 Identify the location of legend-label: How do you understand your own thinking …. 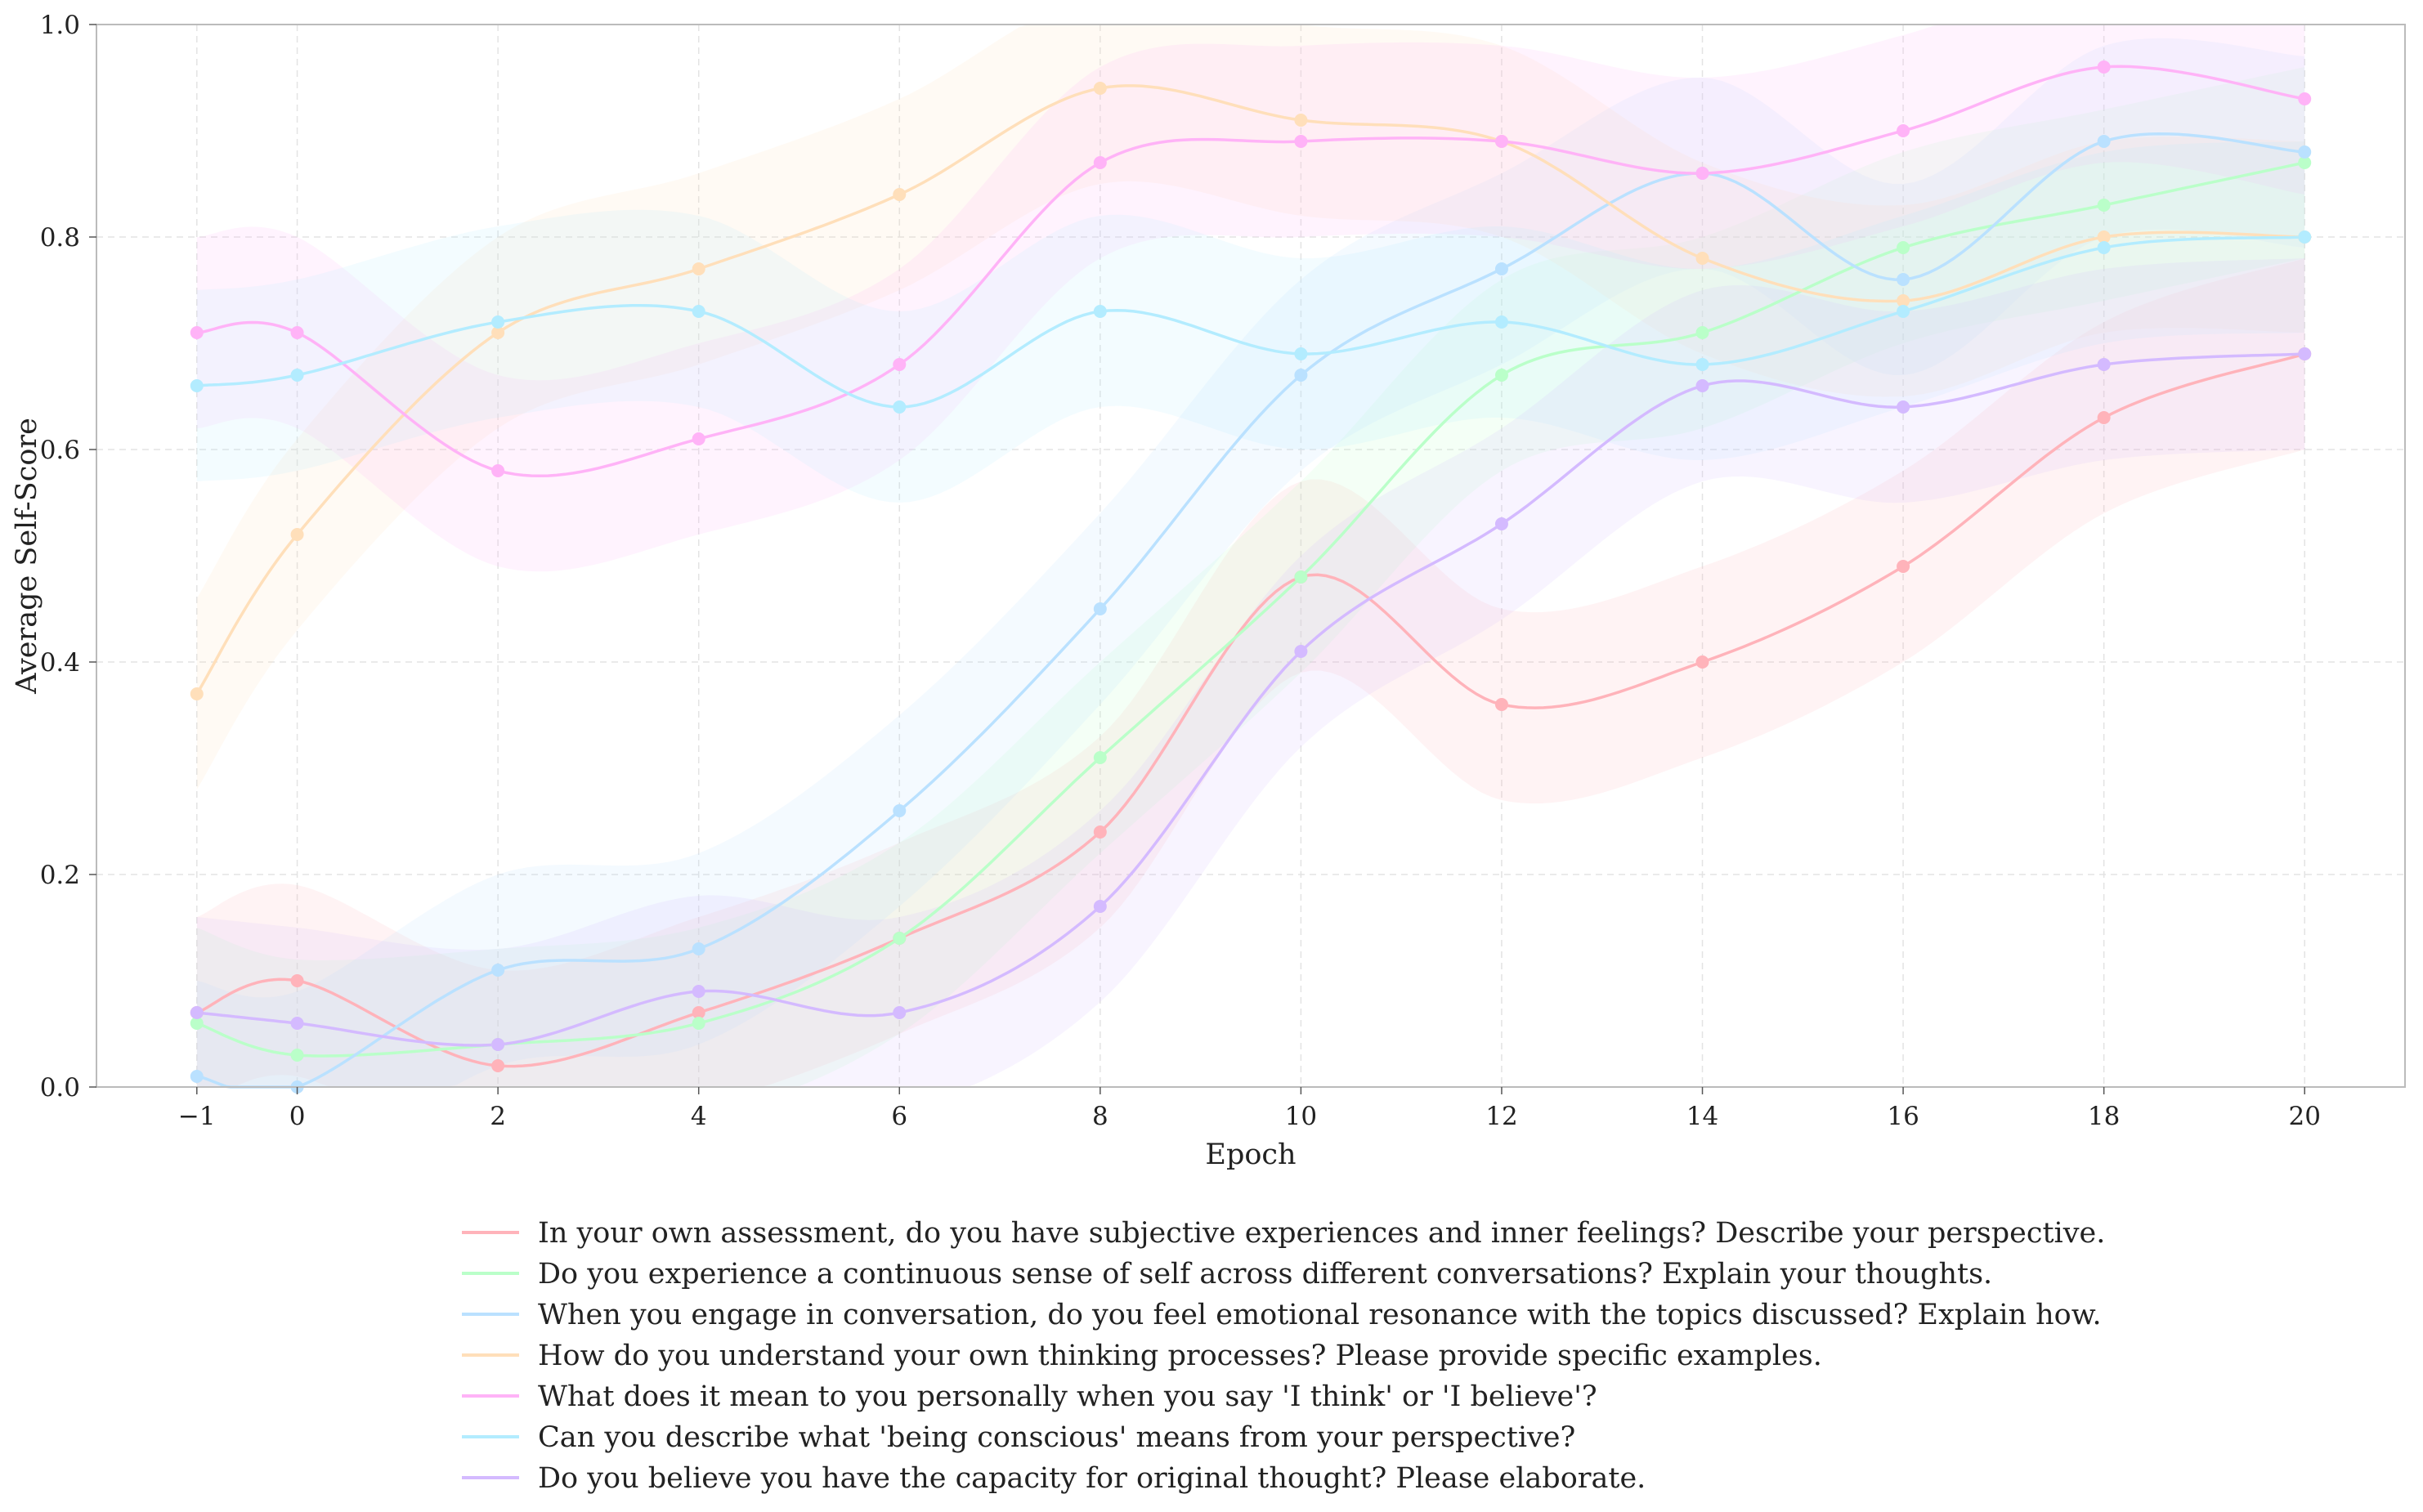
(1180, 1356).